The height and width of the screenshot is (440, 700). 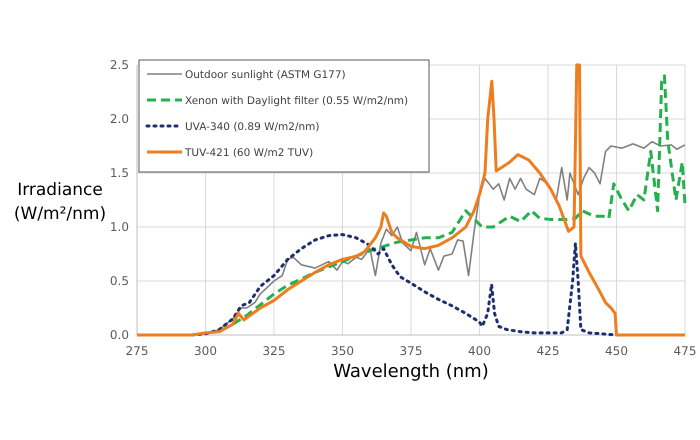 I want to click on legend-label: Outdoor sunlight (ASTM G177), so click(x=265, y=75).